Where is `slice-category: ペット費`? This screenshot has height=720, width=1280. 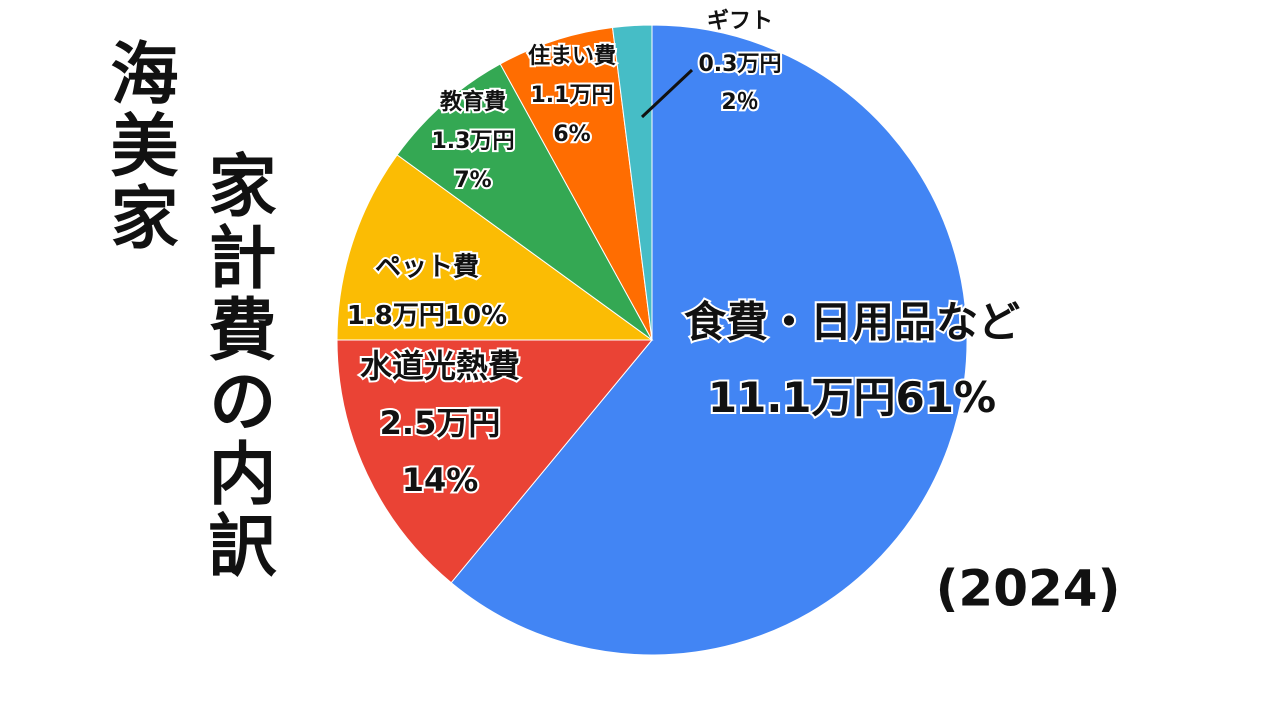
slice-category: ペット費 is located at coordinates (427, 268).